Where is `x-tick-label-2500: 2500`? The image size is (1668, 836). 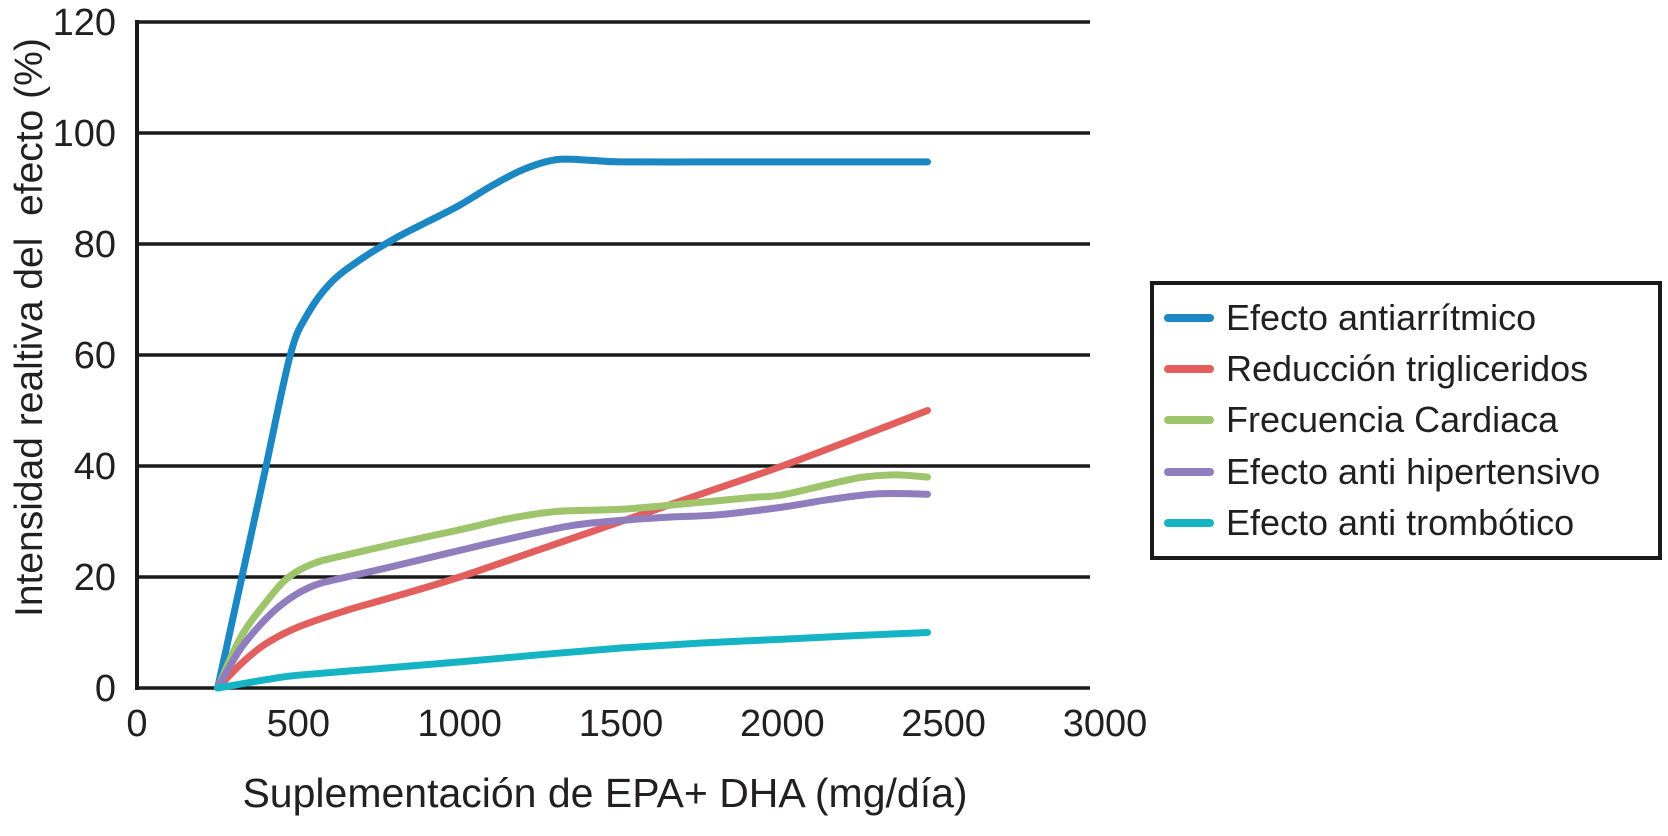
x-tick-label-2500: 2500 is located at coordinates (943, 724).